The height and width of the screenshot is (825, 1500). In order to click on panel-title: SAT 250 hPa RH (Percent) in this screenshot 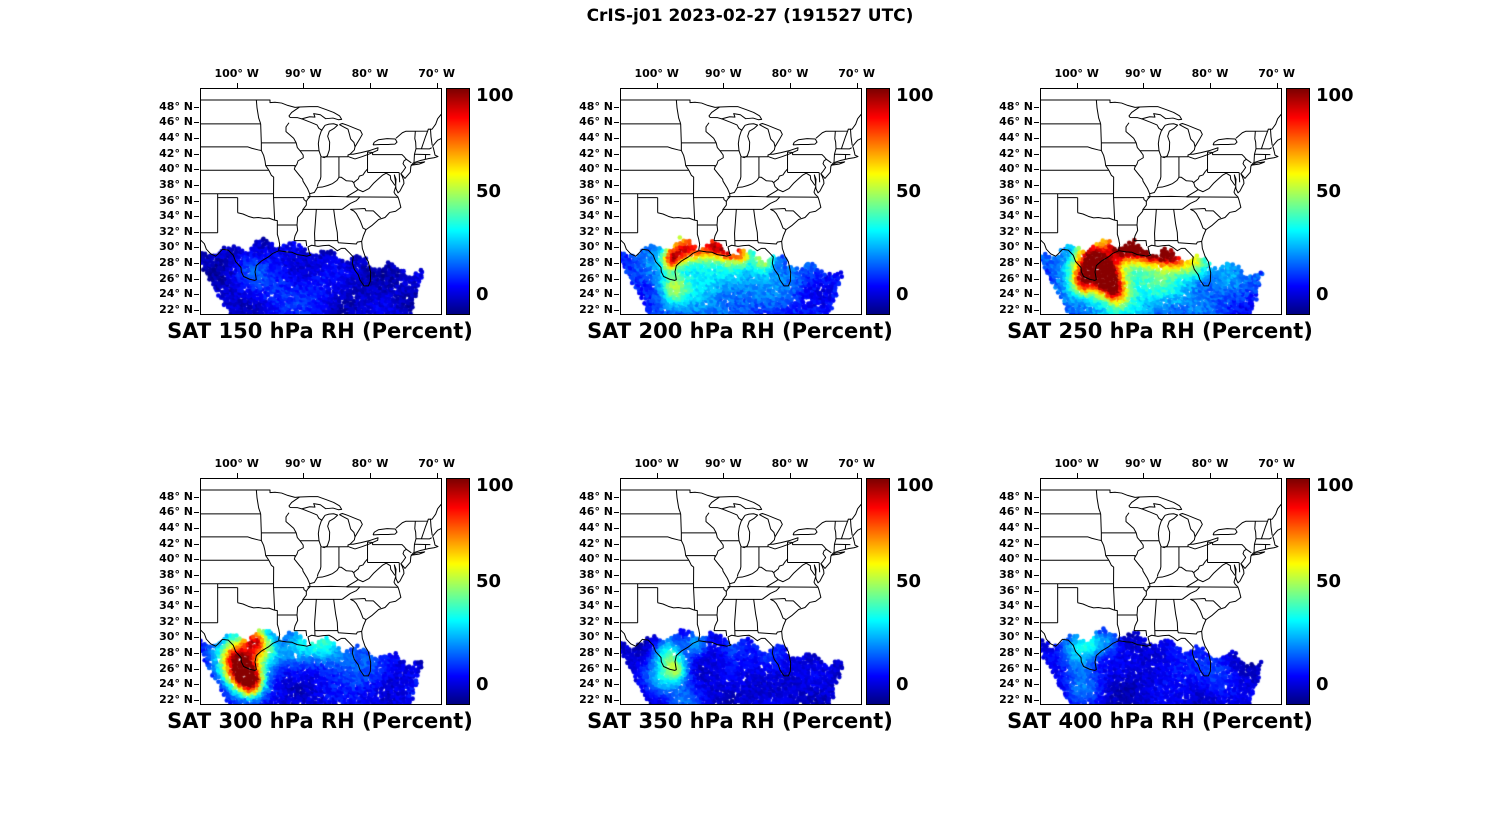, I will do `click(1160, 331)`.